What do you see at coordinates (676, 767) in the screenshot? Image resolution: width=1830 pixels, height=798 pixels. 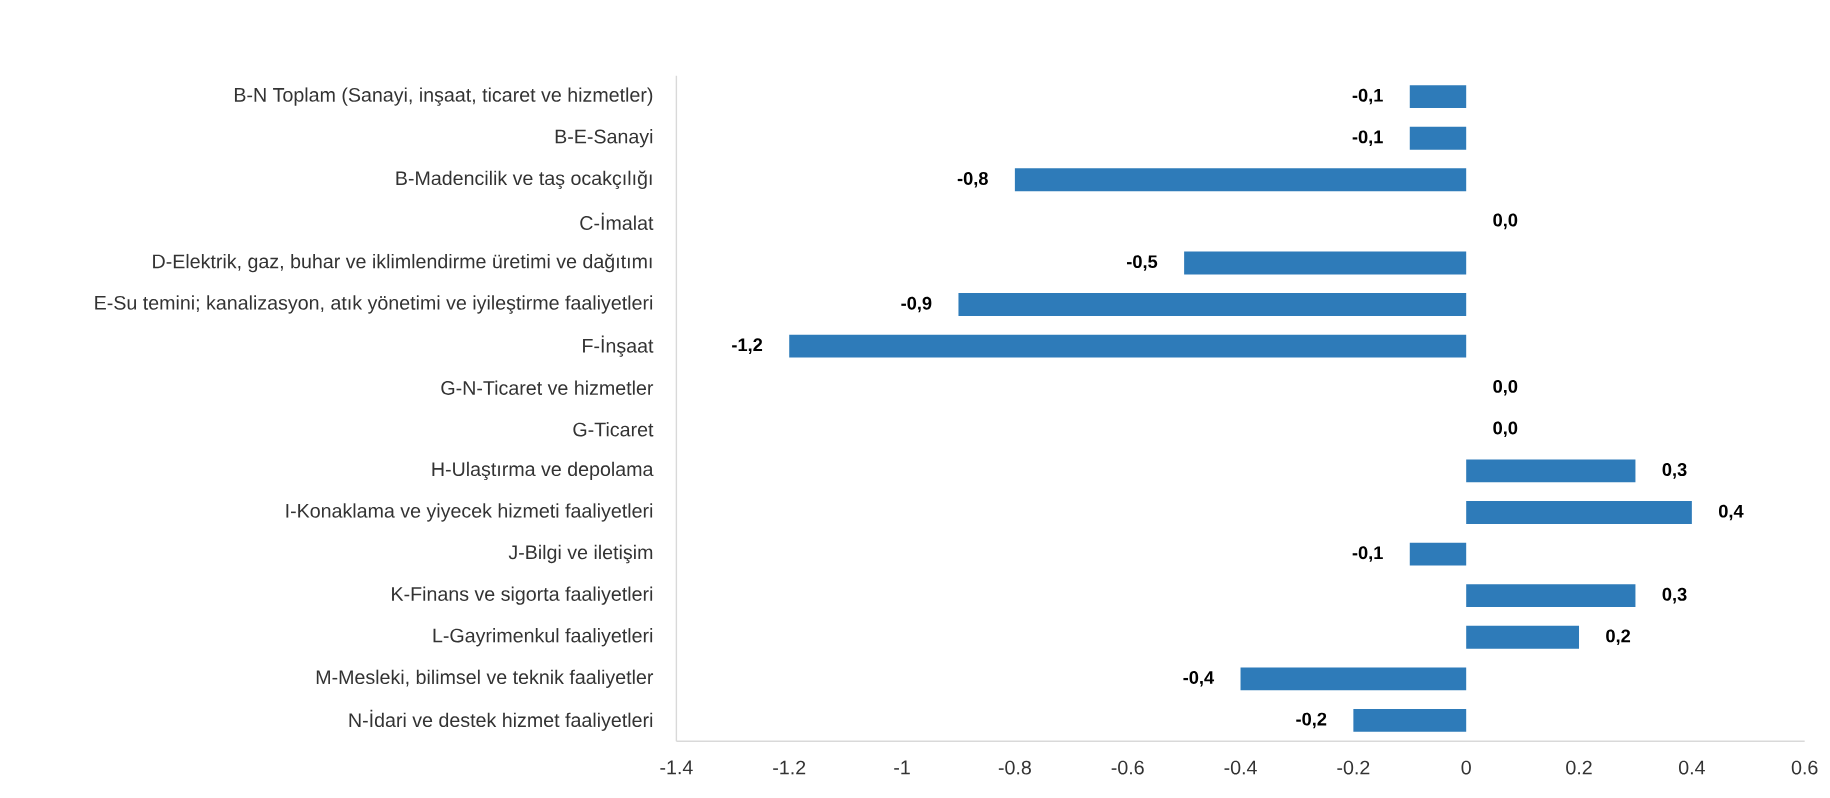 I see `x-tick-label: -1.4` at bounding box center [676, 767].